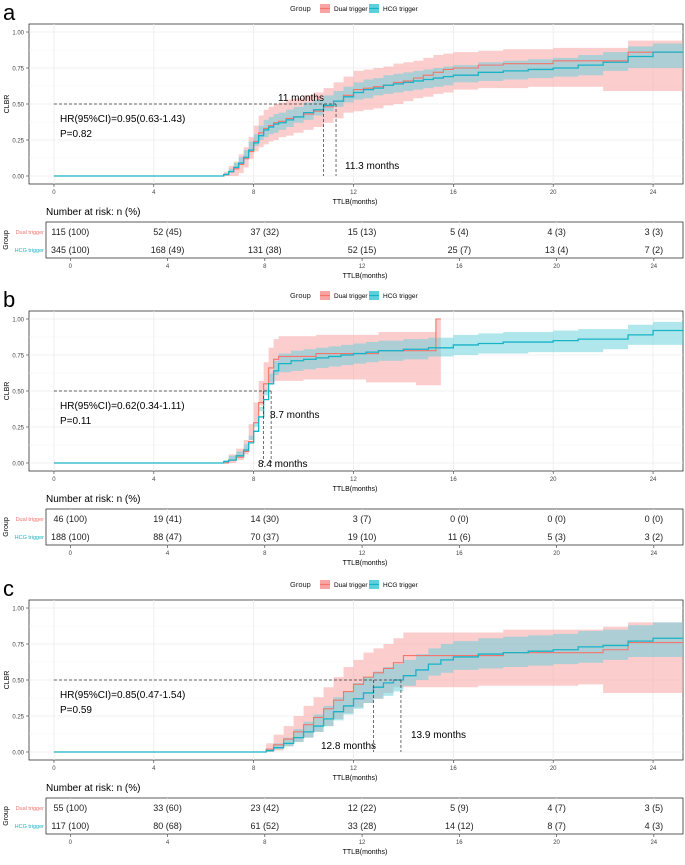 This screenshot has width=685, height=865. I want to click on risk-cell: 88 (47), so click(167, 537).